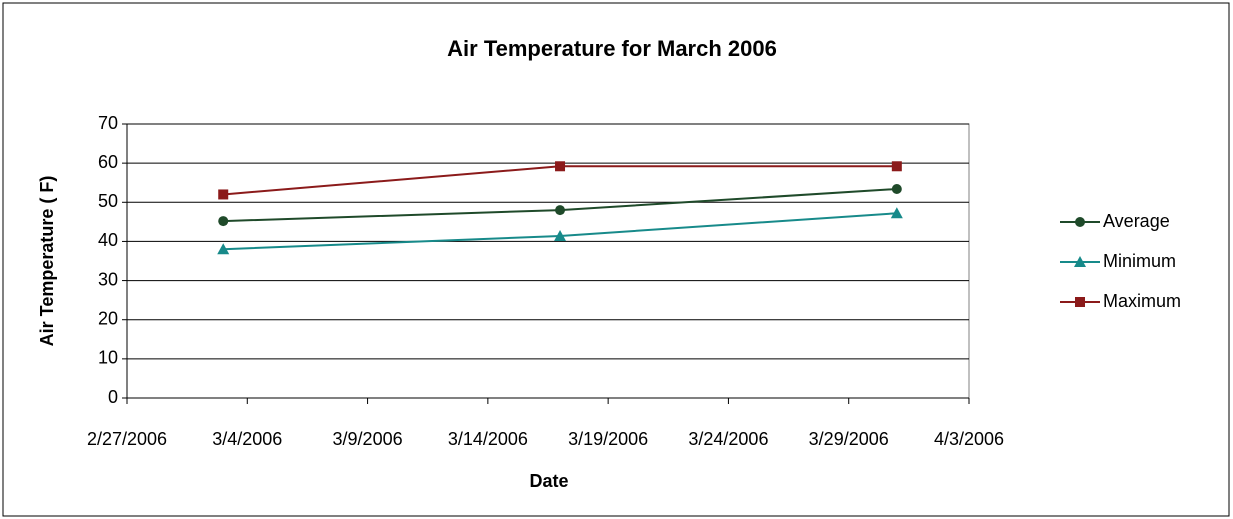  Describe the element at coordinates (108, 279) in the screenshot. I see `y-tick-label: 30` at that location.